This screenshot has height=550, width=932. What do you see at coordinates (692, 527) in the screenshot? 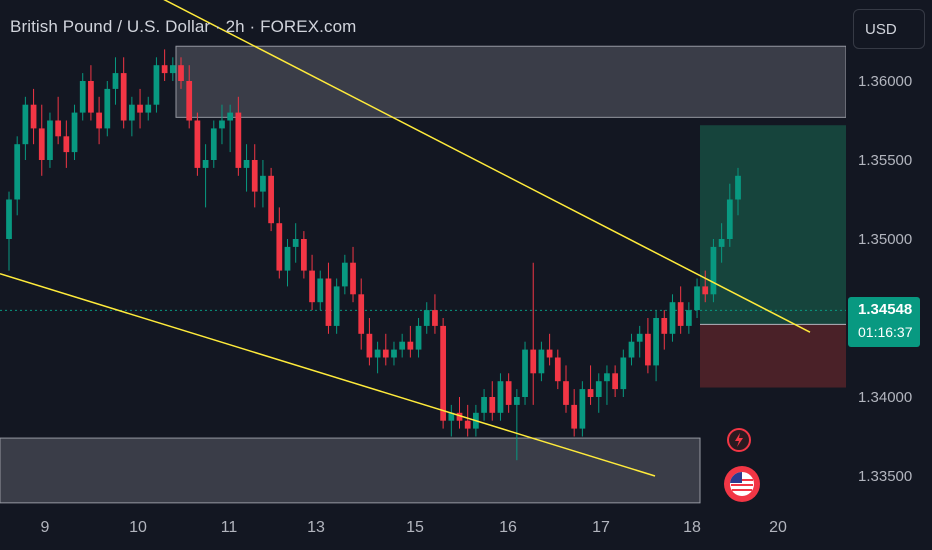
I see `time-label: 18` at bounding box center [692, 527].